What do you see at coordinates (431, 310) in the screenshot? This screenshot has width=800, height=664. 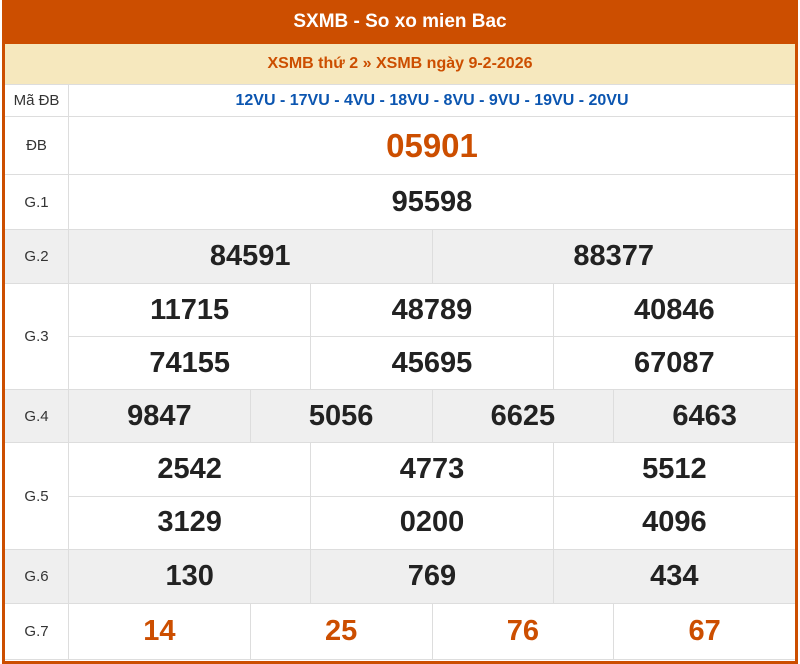 I see `prize-number: 48789` at bounding box center [431, 310].